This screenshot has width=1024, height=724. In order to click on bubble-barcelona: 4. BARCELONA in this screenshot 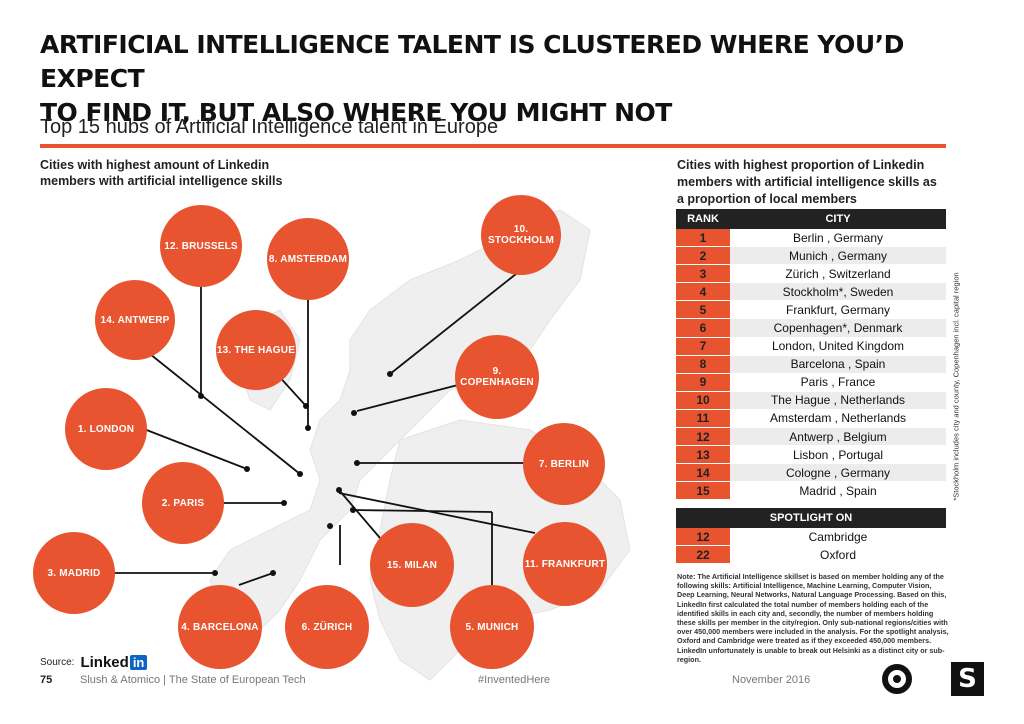, I will do `click(220, 627)`.